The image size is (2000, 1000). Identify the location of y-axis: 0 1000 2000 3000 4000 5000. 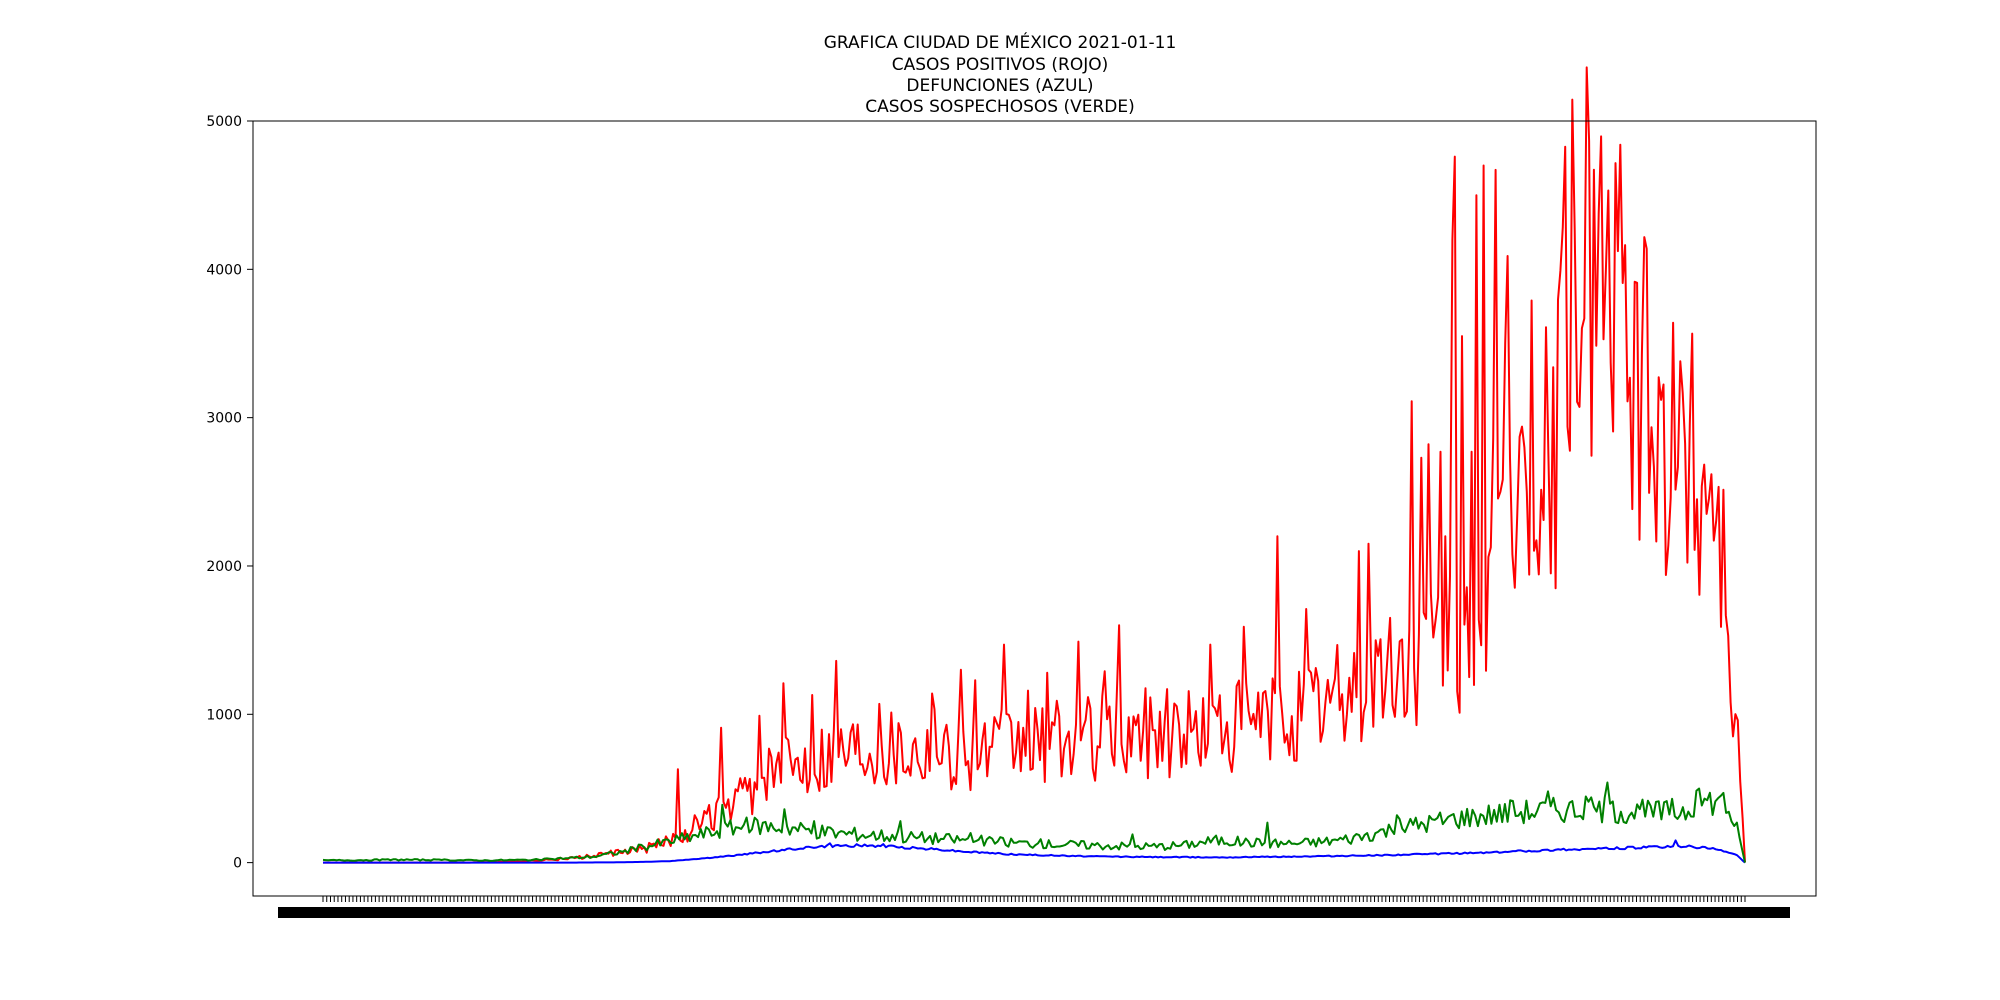
(229, 493).